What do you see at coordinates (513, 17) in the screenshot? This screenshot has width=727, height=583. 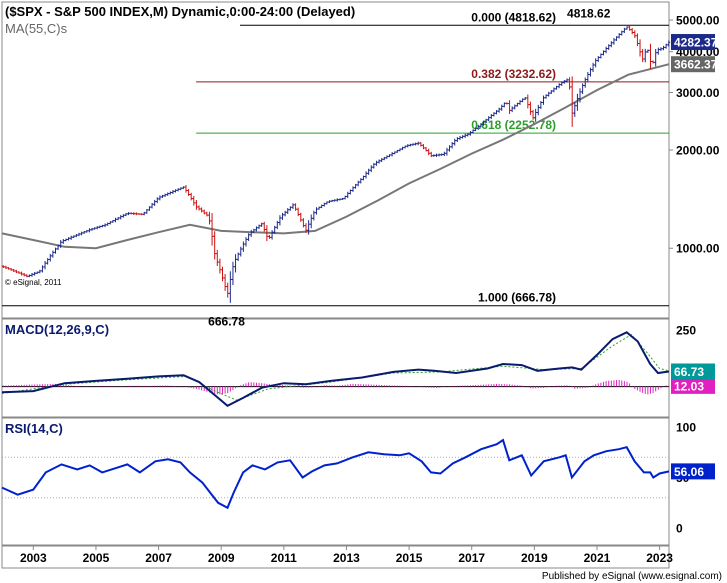 I see `fib-label-0: 0.000 (4818.62)` at bounding box center [513, 17].